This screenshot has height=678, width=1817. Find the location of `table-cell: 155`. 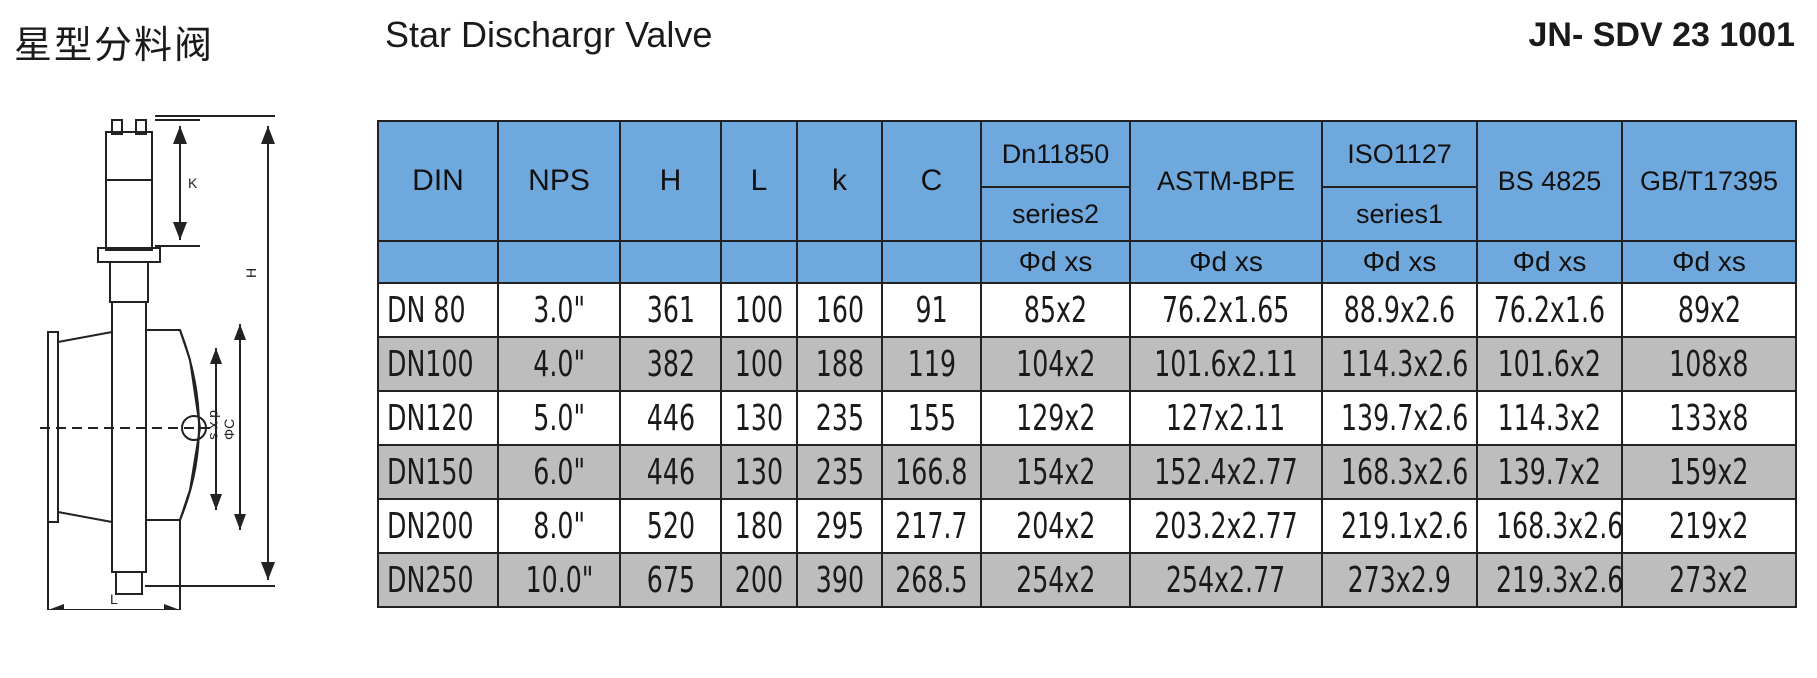

table-cell: 155 is located at coordinates (931, 418).